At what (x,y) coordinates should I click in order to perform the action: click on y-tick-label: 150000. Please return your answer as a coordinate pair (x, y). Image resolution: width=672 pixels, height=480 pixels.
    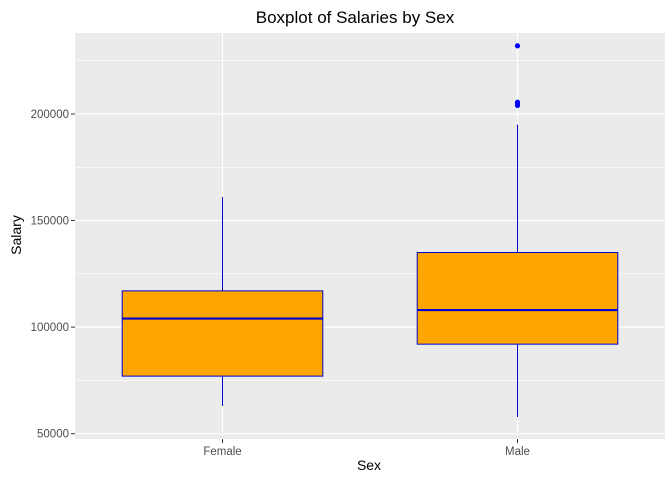
    Looking at the image, I should click on (50, 222).